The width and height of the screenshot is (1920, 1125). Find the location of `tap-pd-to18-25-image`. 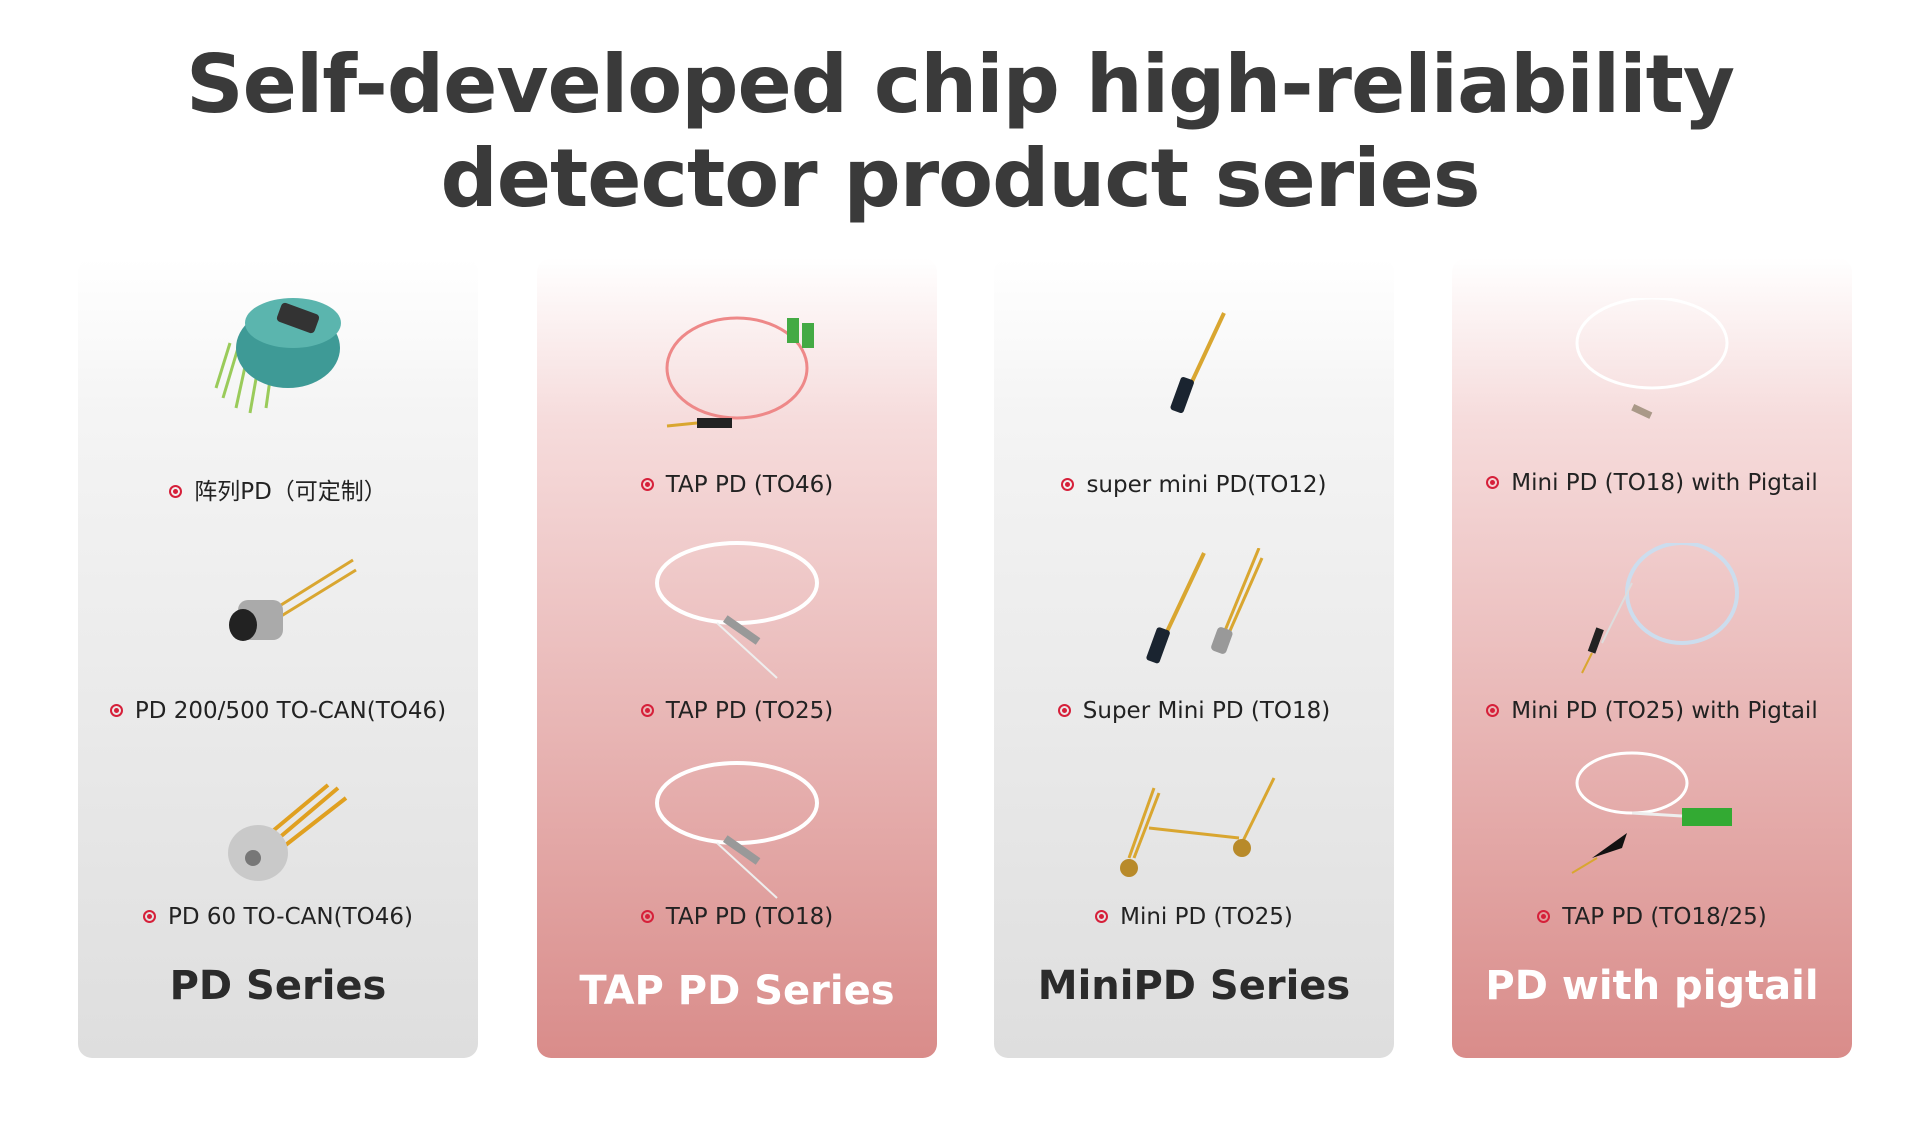

tap-pd-to18-25-image is located at coordinates (1651, 812).